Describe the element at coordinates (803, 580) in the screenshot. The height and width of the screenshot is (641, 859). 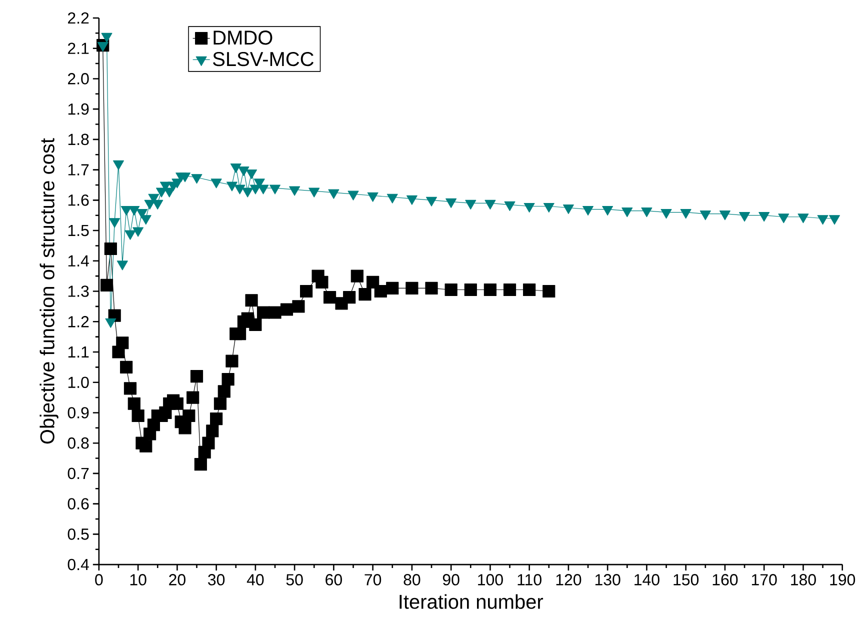
I see `x-tick-label: 180` at that location.